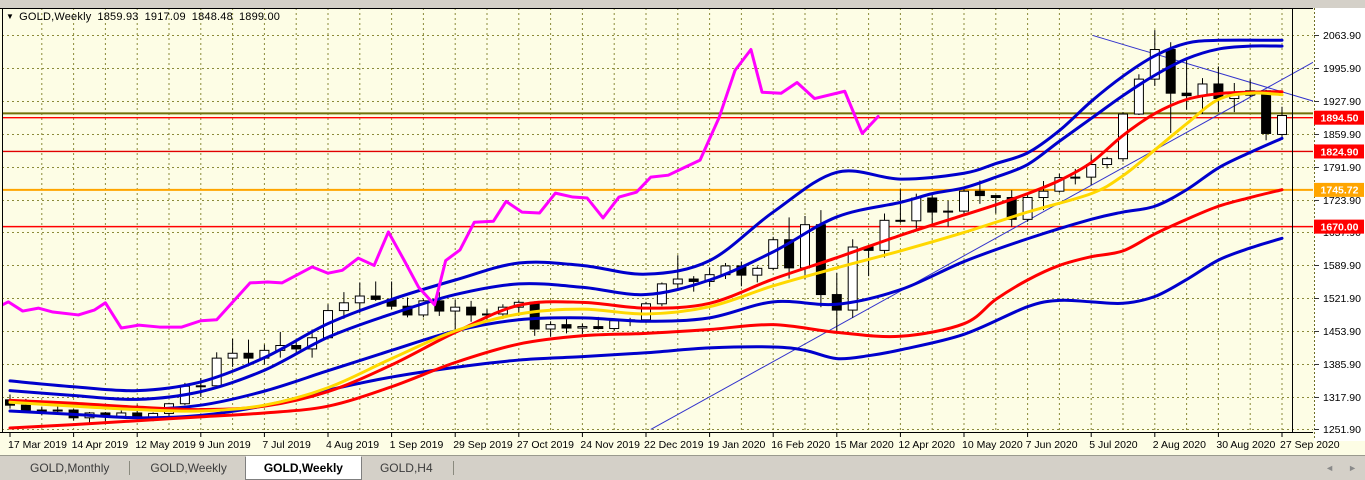 The image size is (1365, 480). Describe the element at coordinates (212, 17) in the screenshot. I see `low-value: 1848.48` at that location.